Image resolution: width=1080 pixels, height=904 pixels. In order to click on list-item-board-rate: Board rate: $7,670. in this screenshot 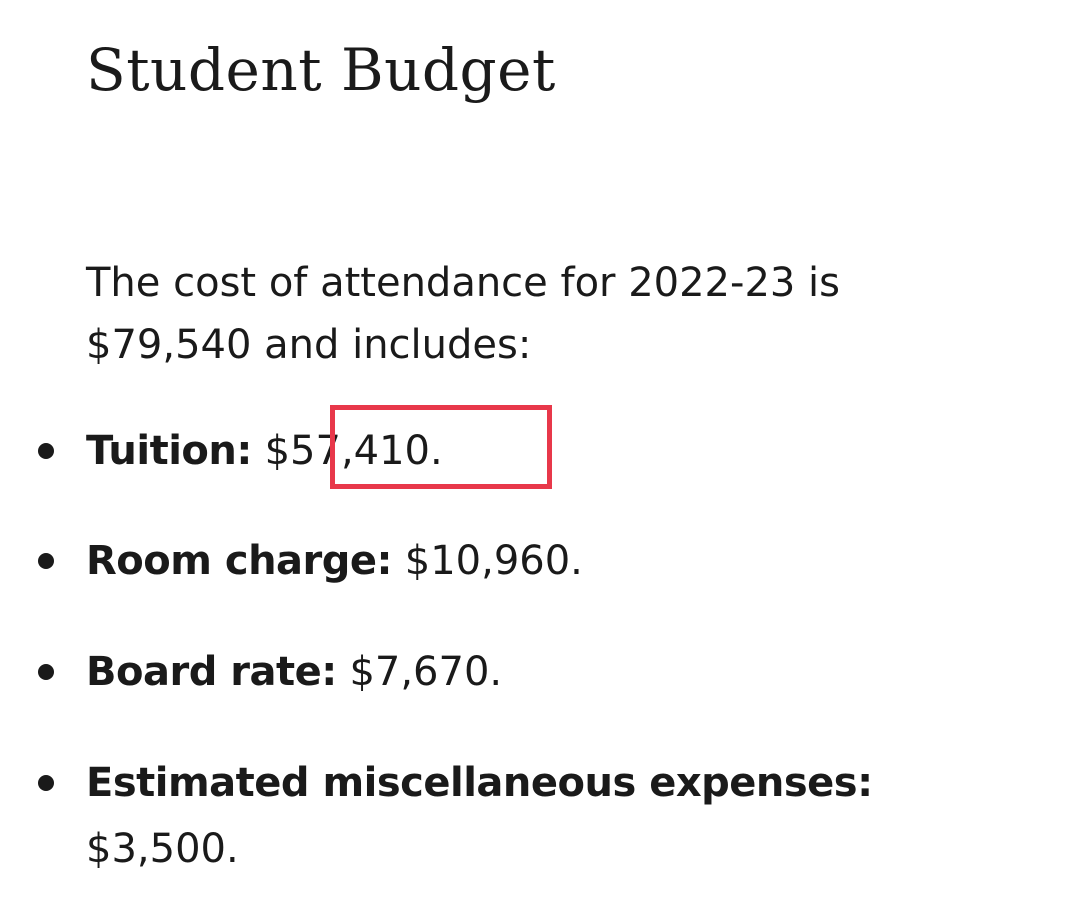, I will do `click(472, 672)`.